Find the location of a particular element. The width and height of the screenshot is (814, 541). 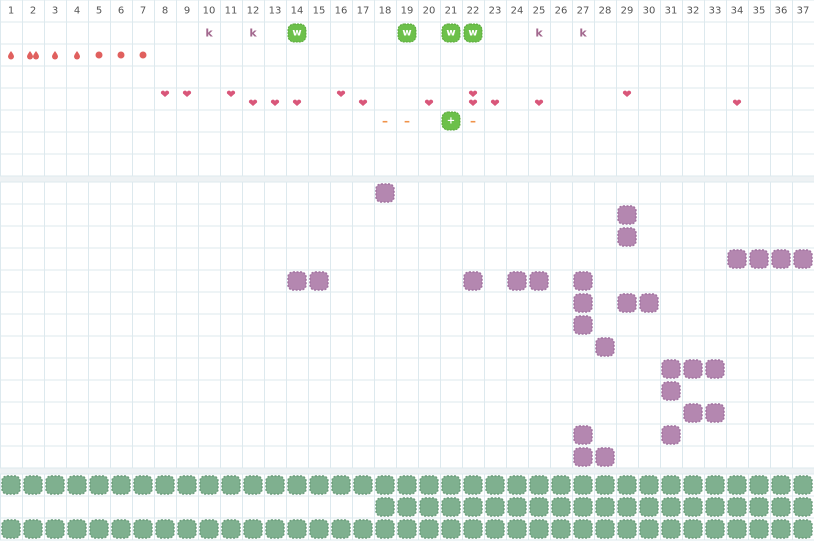

dot is located at coordinates (99, 55).